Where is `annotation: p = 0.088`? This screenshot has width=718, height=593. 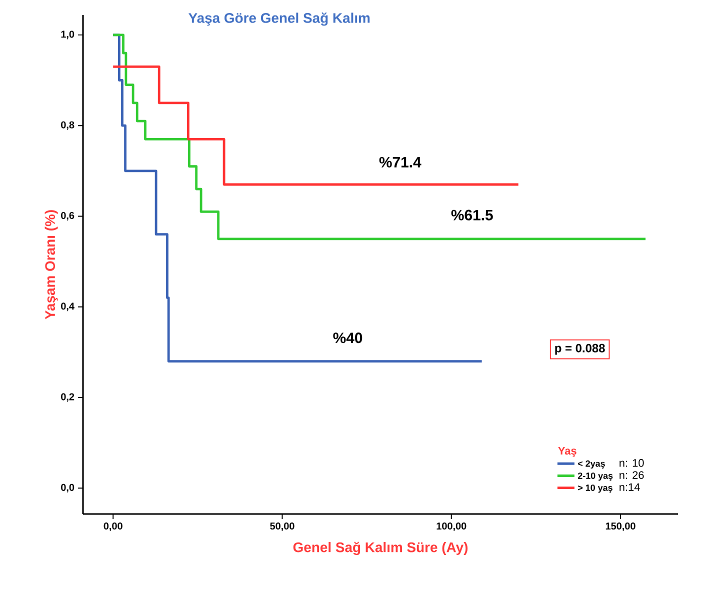 annotation: p = 0.088 is located at coordinates (580, 349).